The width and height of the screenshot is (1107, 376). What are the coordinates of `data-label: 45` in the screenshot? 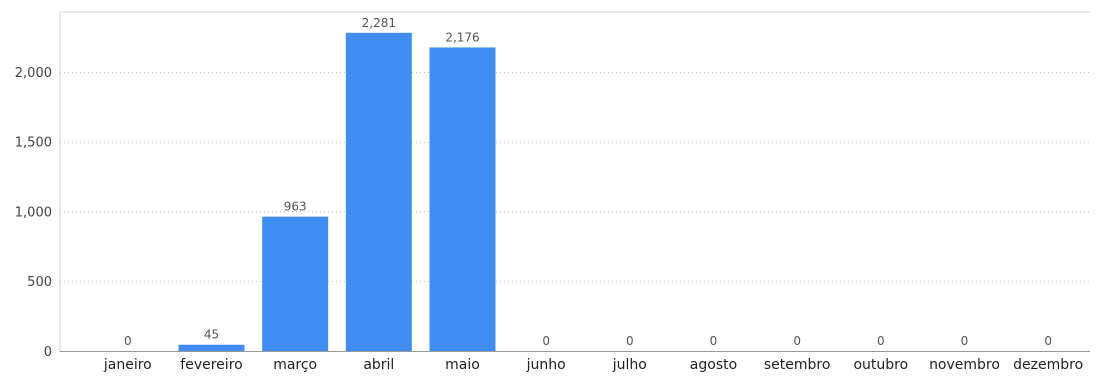 It's located at (211, 335).